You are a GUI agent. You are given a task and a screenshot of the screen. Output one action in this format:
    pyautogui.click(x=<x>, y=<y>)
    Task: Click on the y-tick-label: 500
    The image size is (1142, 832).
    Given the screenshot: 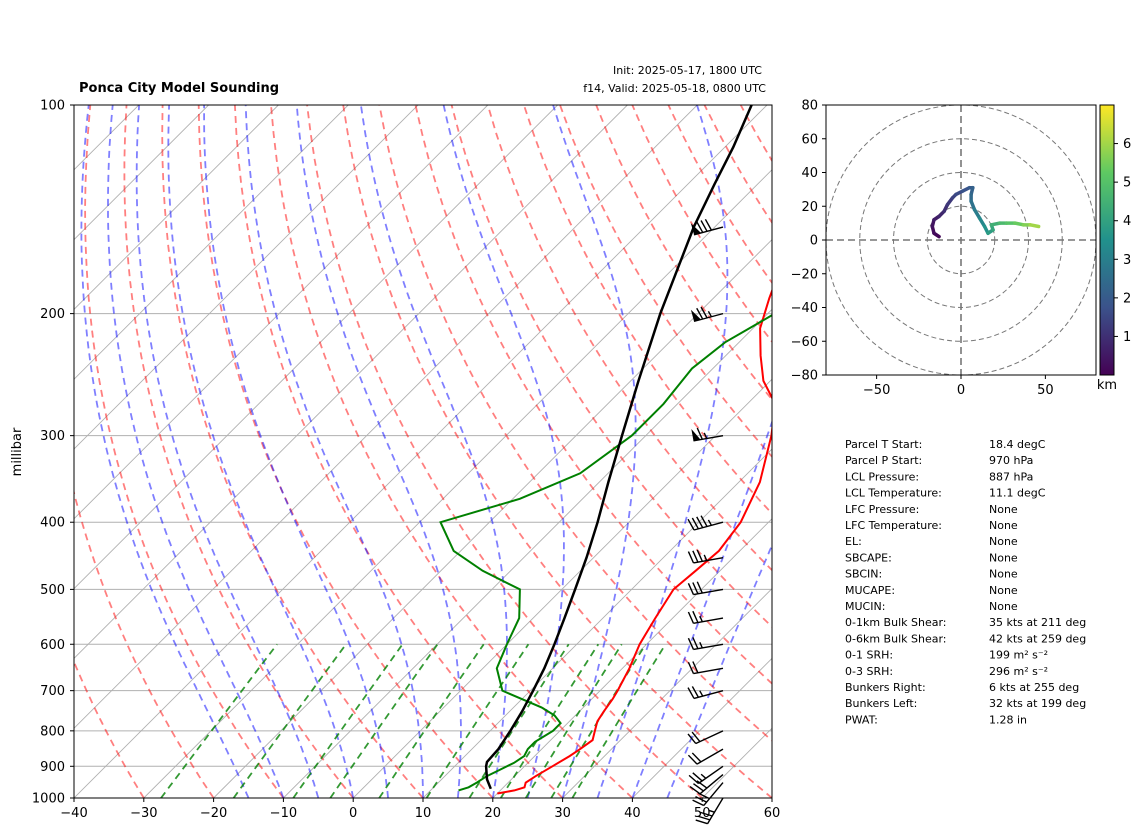 What is the action you would take?
    pyautogui.click(x=52, y=590)
    